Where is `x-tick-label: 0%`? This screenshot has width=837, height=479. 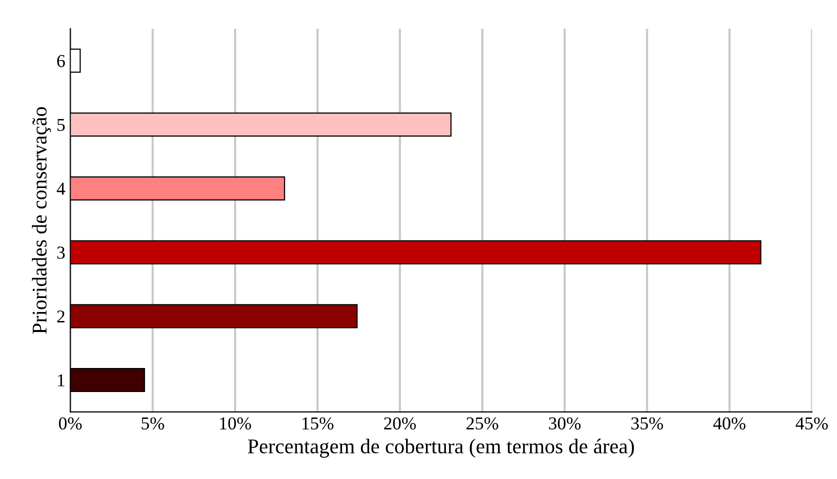 x-tick-label: 0% is located at coordinates (70, 423).